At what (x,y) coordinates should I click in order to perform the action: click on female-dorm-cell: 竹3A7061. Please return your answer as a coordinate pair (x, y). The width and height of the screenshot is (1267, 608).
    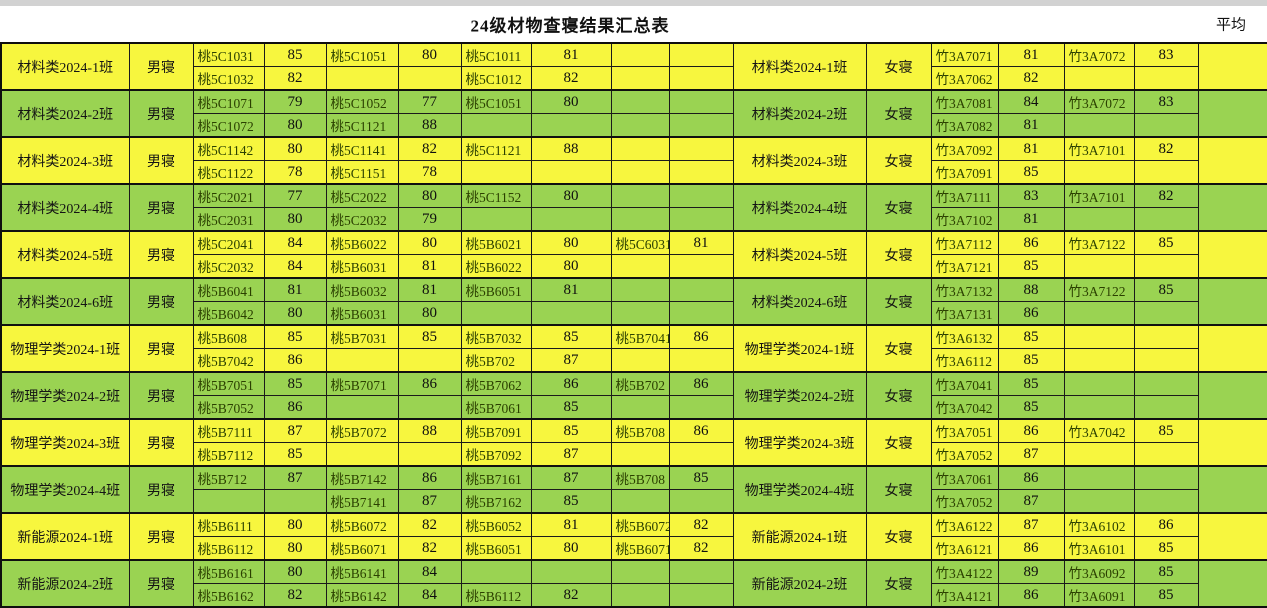
    Looking at the image, I should click on (964, 477).